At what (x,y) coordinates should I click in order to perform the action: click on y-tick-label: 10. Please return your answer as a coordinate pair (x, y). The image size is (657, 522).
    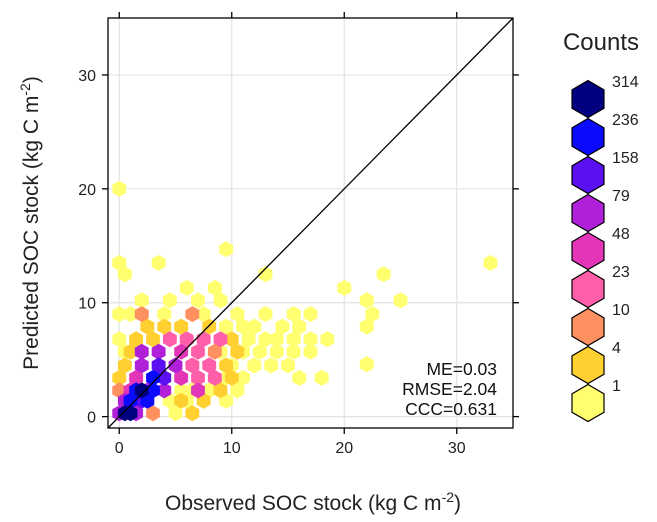
    Looking at the image, I should click on (87, 304).